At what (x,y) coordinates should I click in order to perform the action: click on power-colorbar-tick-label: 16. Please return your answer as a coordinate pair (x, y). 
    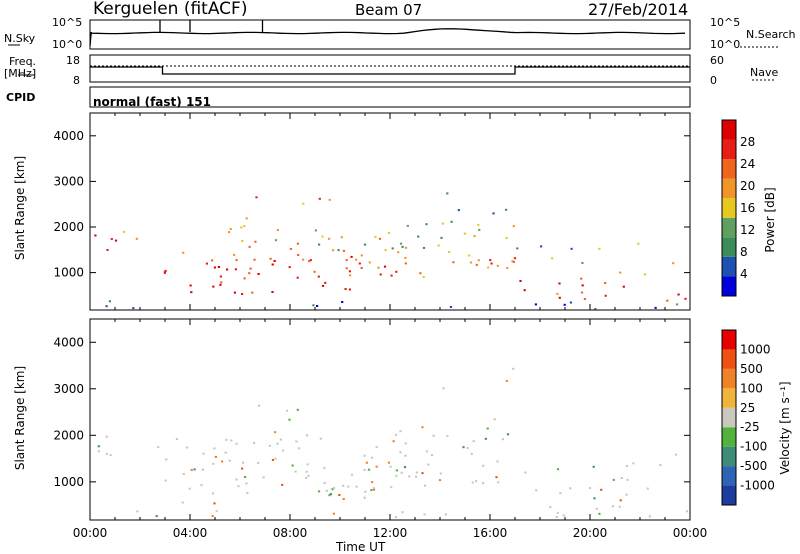
    Looking at the image, I should click on (747, 208).